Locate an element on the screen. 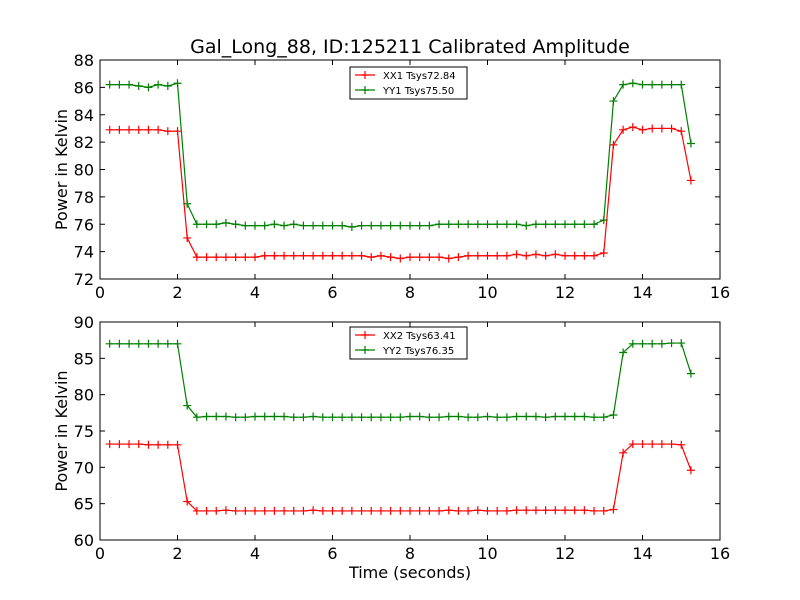  y-tick-label: 90 is located at coordinates (84, 322).